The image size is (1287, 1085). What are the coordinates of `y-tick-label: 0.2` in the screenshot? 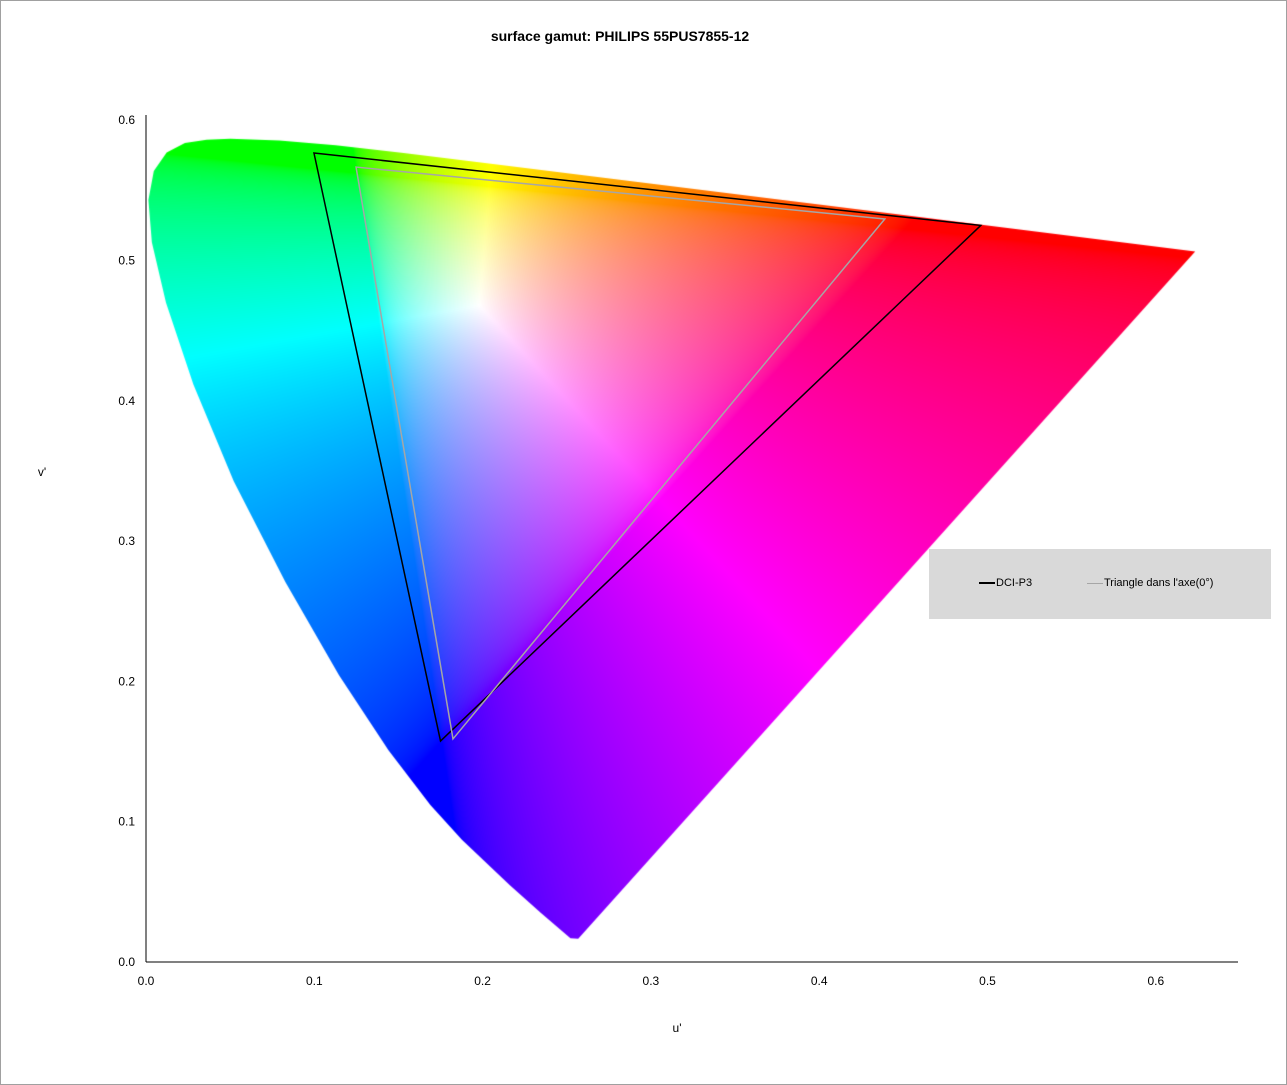 It's located at (126, 681).